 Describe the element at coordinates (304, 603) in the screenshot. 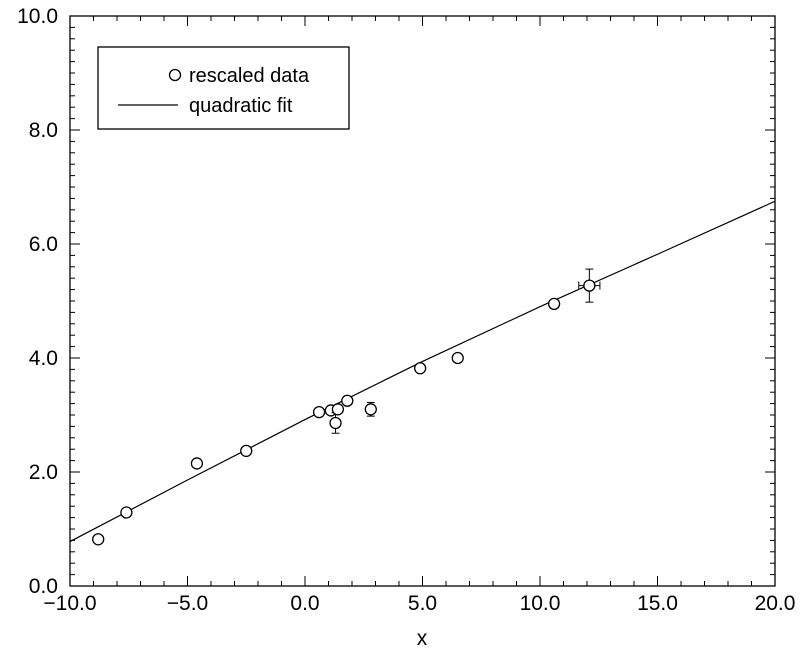

I see `x-tick-label: 0.0` at that location.